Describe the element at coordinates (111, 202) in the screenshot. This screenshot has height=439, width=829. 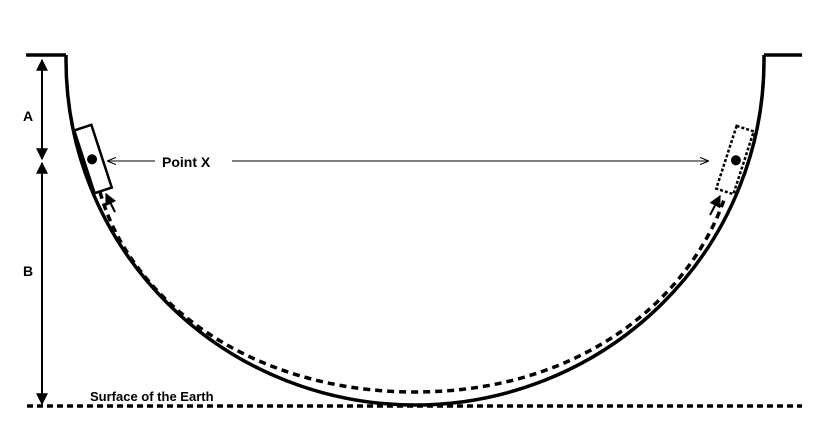
I see `path-arrow-left` at that location.